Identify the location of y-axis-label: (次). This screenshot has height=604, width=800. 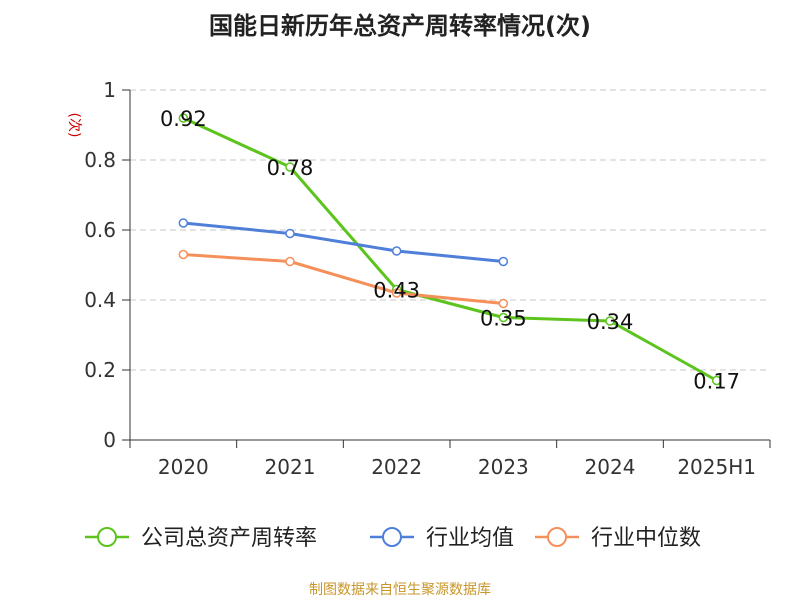
(74, 125).